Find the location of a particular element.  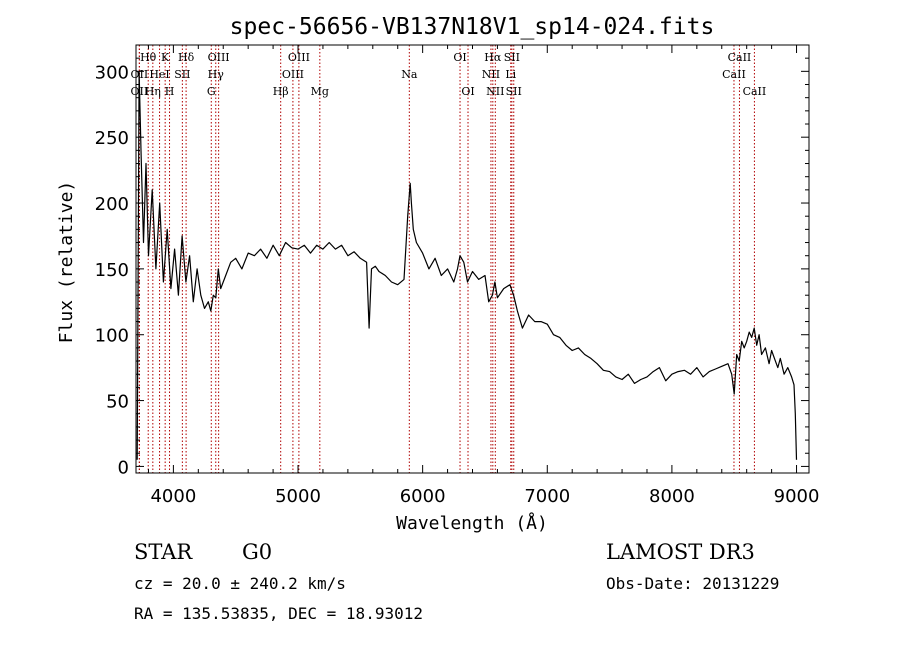

line-label: Na is located at coordinates (409, 74).